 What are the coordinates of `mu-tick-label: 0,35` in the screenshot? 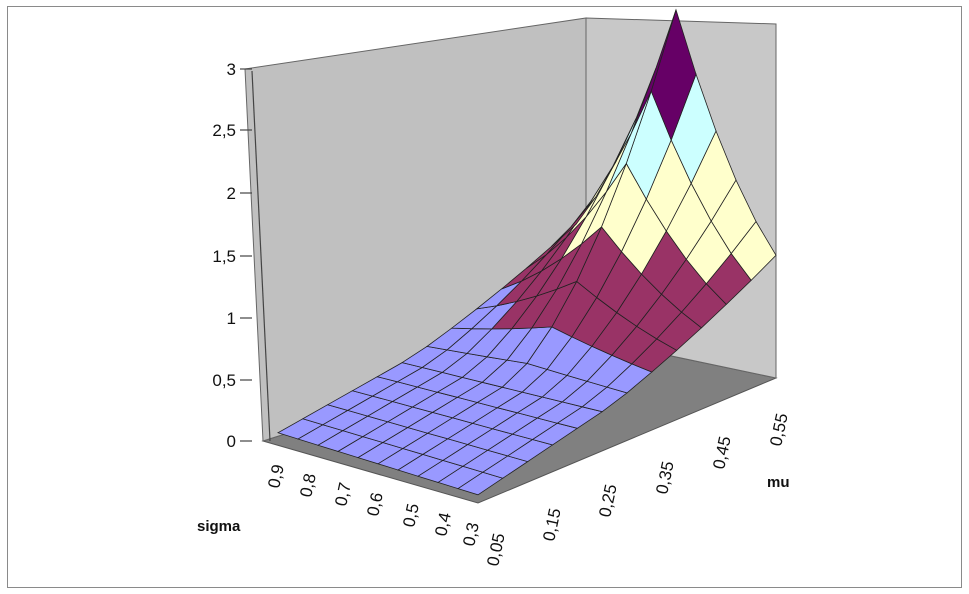 It's located at (664, 478).